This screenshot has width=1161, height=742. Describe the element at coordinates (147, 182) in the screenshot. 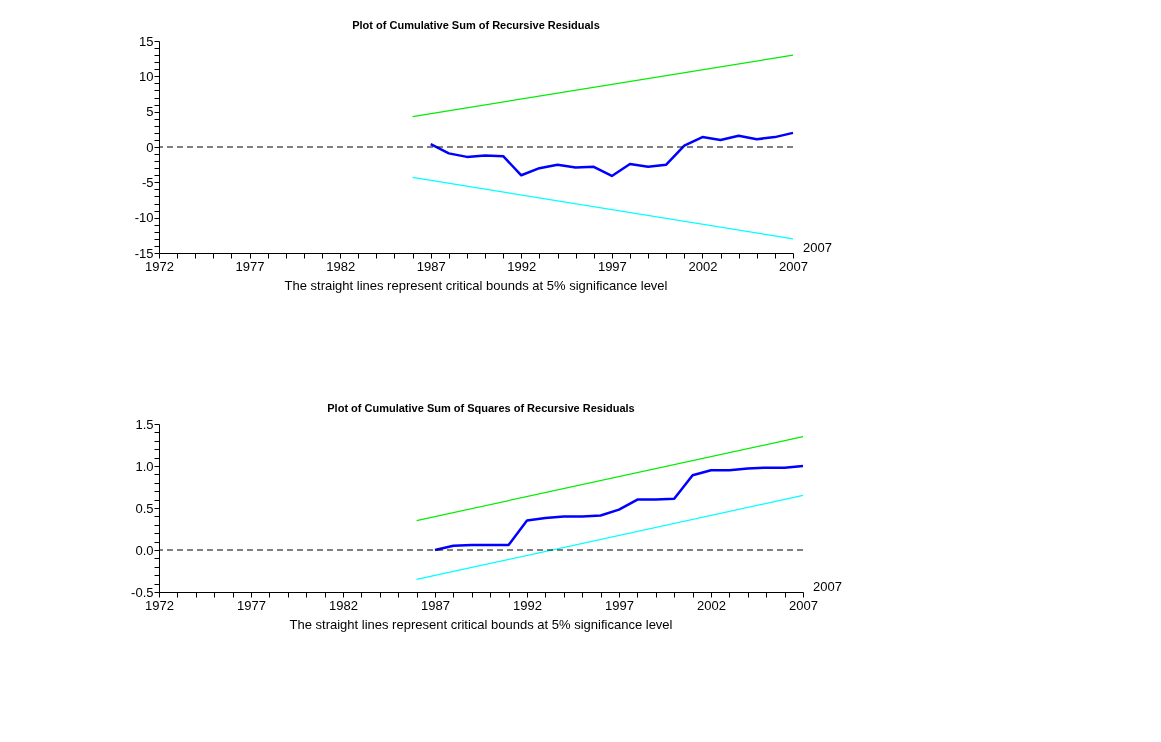

I see `y-tick-label: -5` at that location.